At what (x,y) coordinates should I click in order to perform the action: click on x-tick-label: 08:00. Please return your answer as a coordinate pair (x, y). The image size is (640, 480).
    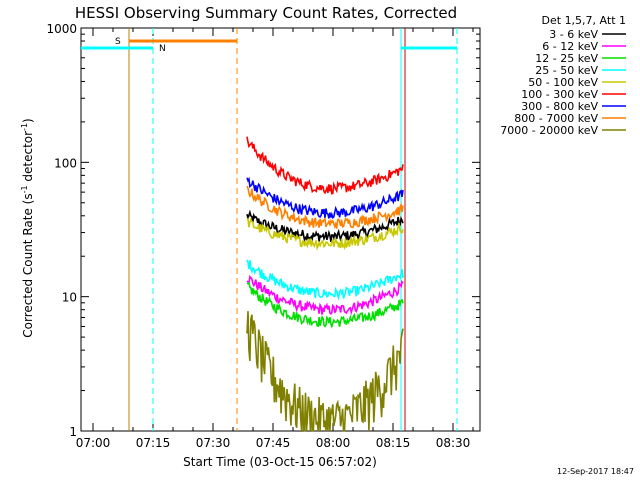
    Looking at the image, I should click on (333, 443).